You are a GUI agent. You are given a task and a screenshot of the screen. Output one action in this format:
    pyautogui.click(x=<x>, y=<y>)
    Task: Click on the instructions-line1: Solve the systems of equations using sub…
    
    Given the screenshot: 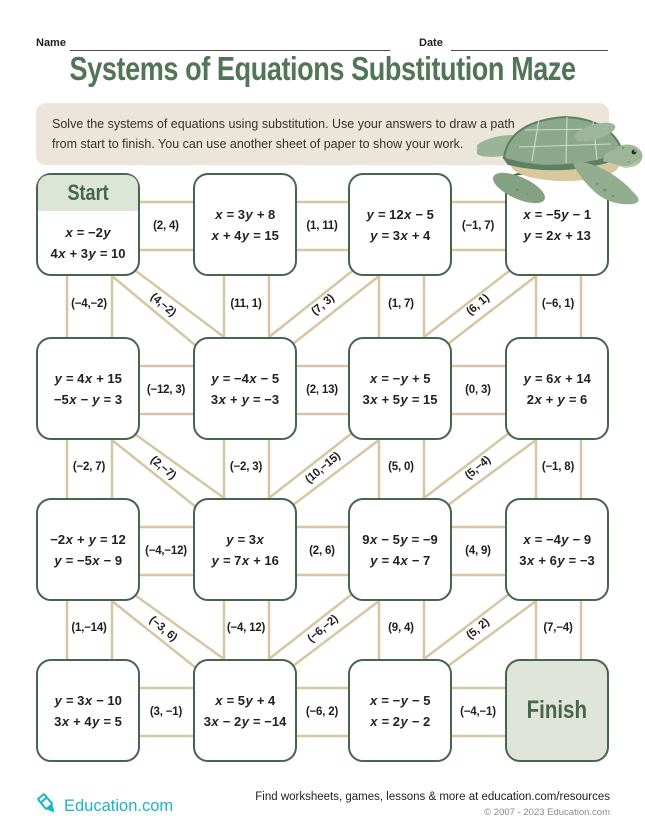 What is the action you would take?
    pyautogui.click(x=283, y=124)
    